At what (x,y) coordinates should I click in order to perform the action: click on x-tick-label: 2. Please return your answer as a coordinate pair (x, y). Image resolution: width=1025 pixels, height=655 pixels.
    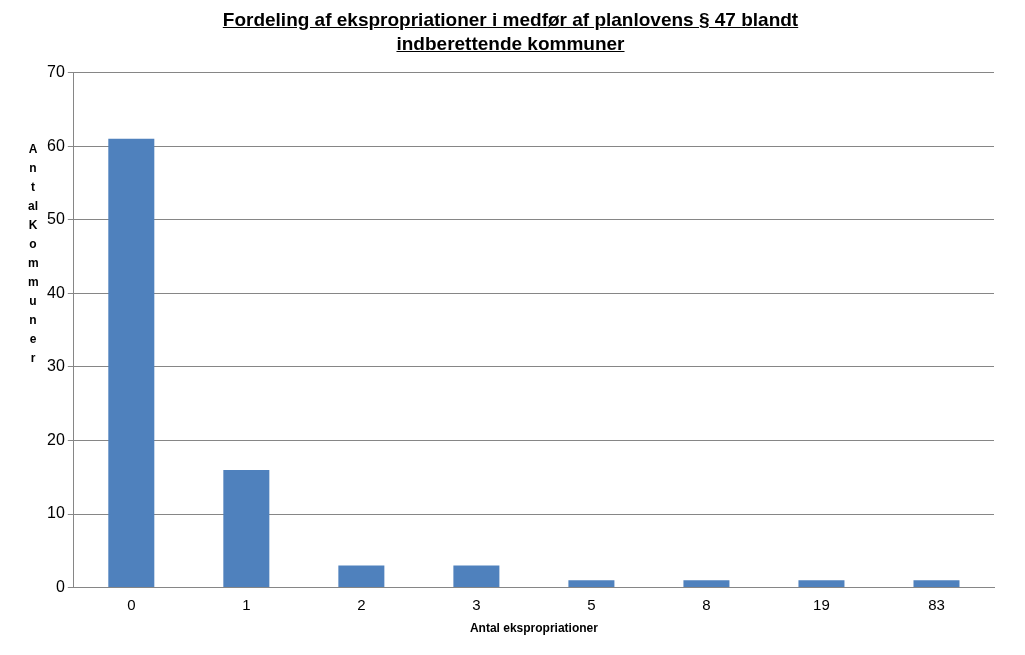
    Looking at the image, I should click on (361, 604).